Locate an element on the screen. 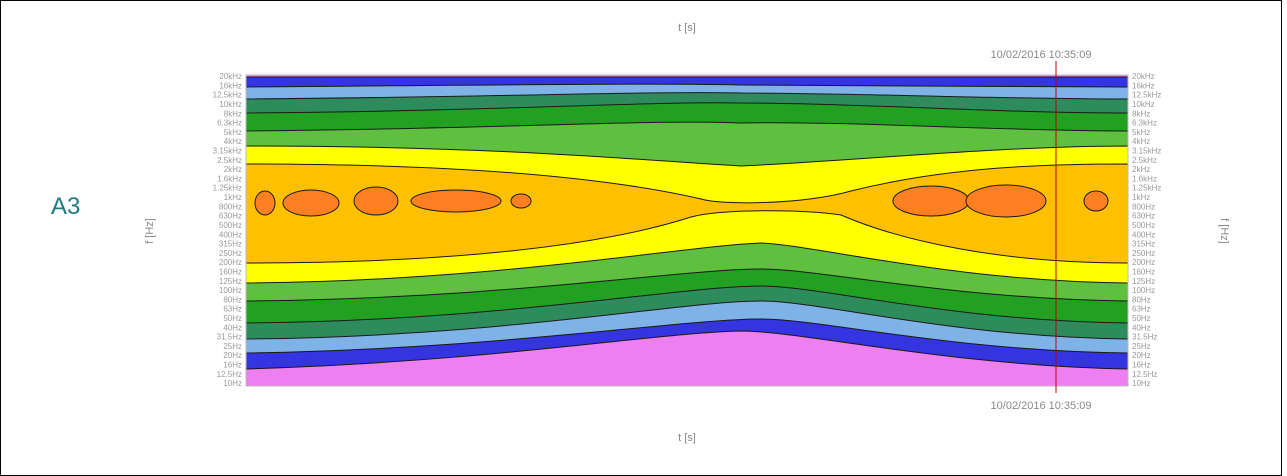 This screenshot has height=476, width=1287. orange-blobs is located at coordinates (681, 201).